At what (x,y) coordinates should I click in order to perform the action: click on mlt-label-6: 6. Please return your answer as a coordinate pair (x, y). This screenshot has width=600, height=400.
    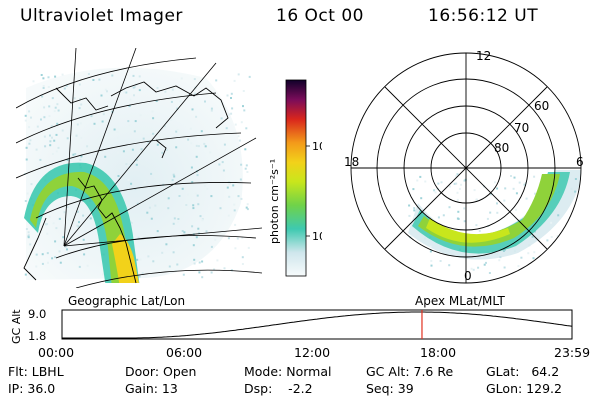
    Looking at the image, I should click on (580, 162).